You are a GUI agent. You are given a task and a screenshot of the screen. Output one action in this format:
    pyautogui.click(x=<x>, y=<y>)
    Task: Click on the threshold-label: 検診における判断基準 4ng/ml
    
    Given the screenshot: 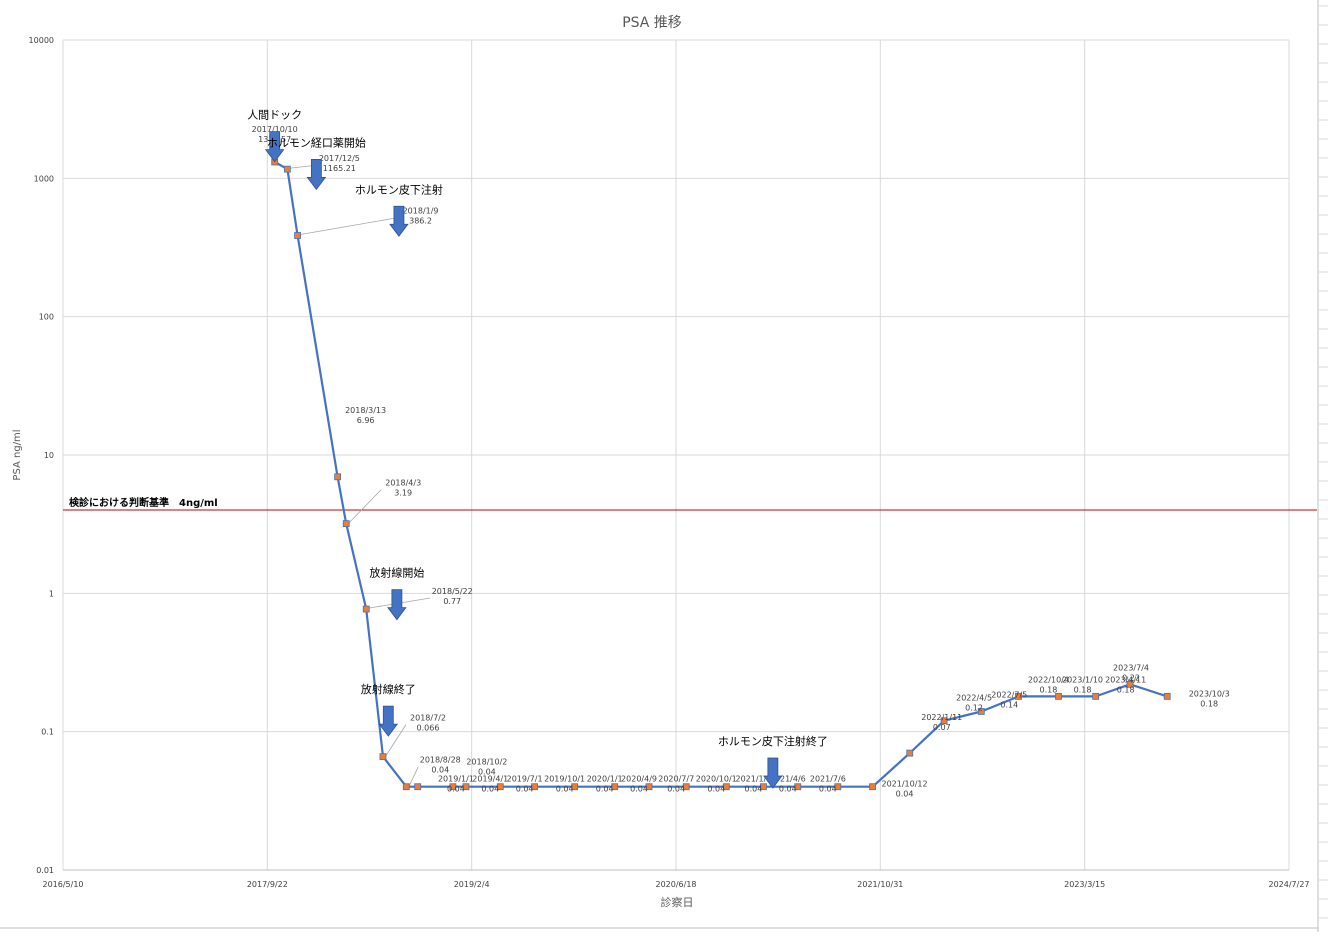 What is the action you would take?
    pyautogui.click(x=143, y=502)
    